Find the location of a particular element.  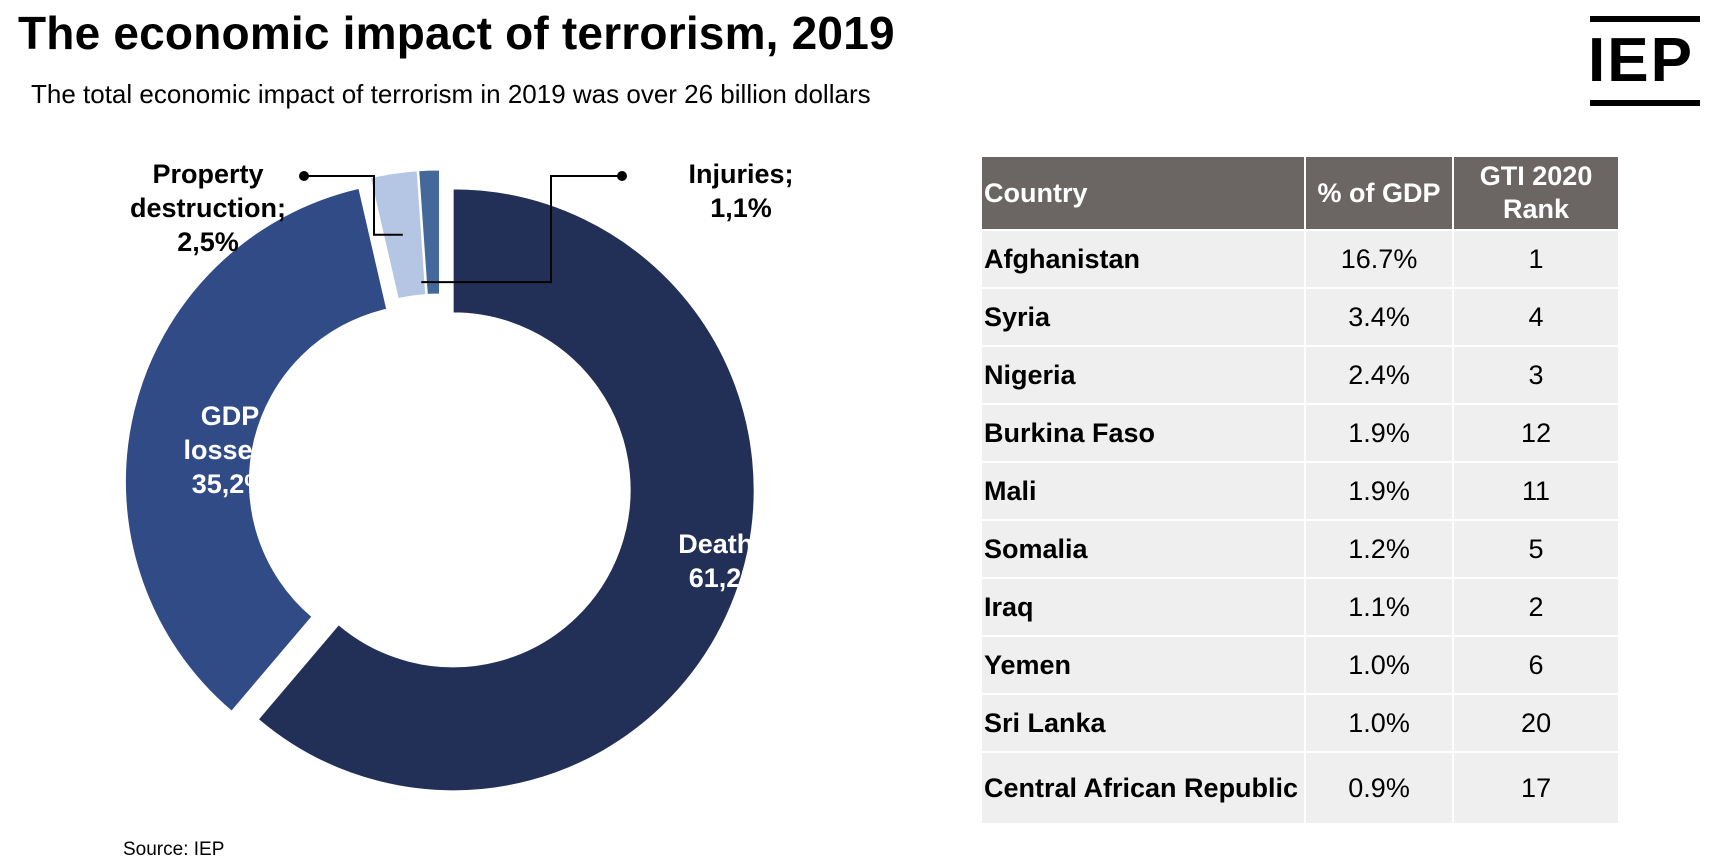

cell-country: Afghanistan is located at coordinates (1143, 259).